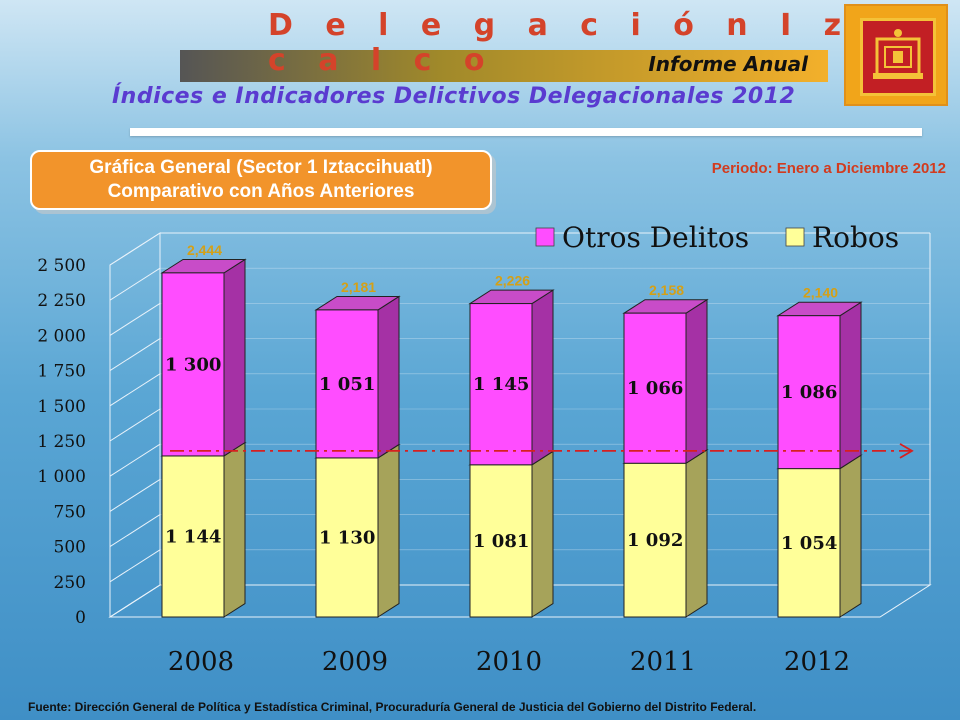 This screenshot has width=960, height=720. Describe the element at coordinates (828, 168) in the screenshot. I see `period-label: Periodo: Enero a Diciembre 2012` at that location.